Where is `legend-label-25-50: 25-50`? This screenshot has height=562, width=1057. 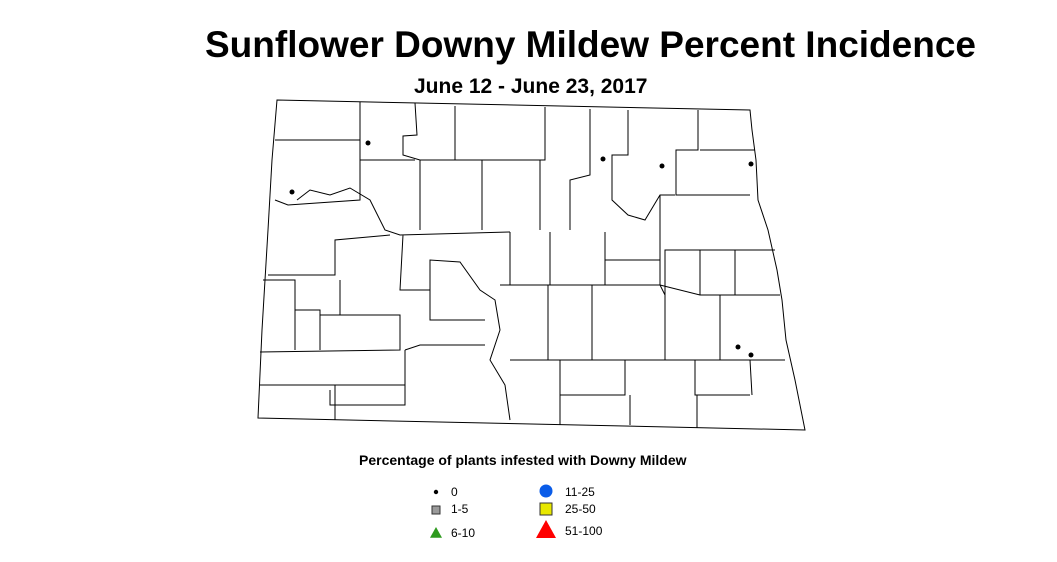
legend-label-25-50: 25-50 is located at coordinates (580, 509).